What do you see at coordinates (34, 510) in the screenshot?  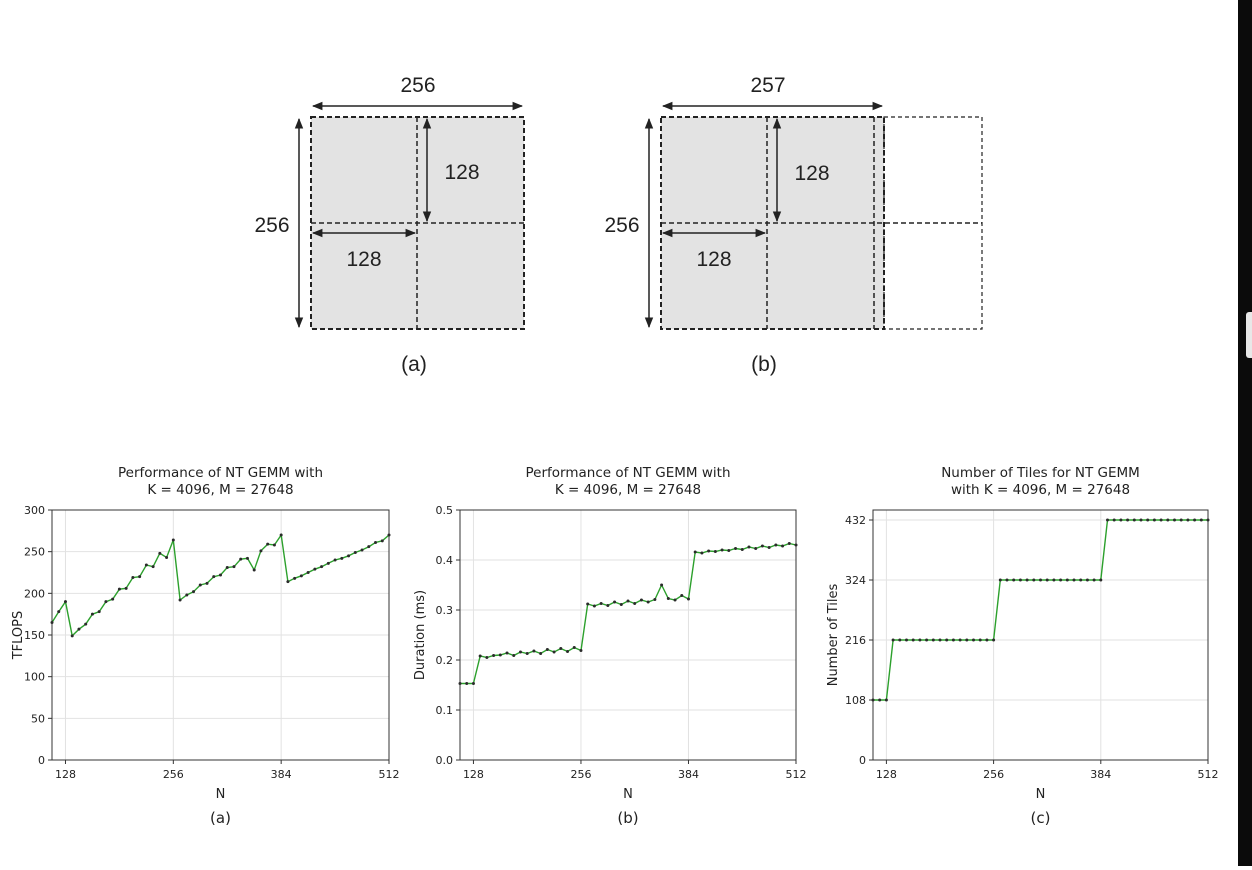 I see `y-tick-label: 300` at bounding box center [34, 510].